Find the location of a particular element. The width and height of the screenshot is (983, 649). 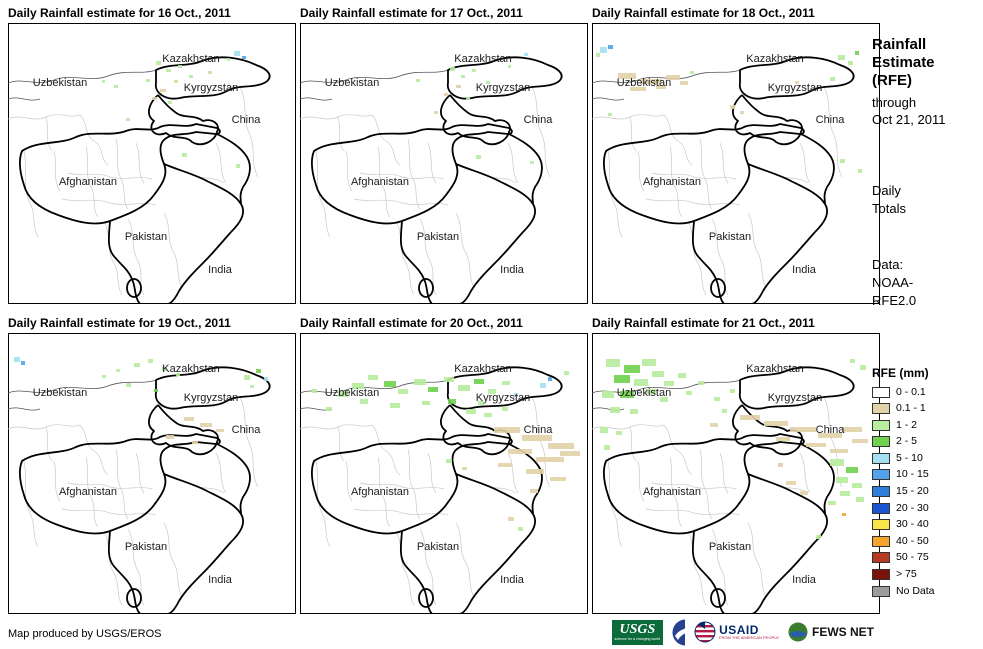

legend-label: 20 - 30 is located at coordinates (912, 507).